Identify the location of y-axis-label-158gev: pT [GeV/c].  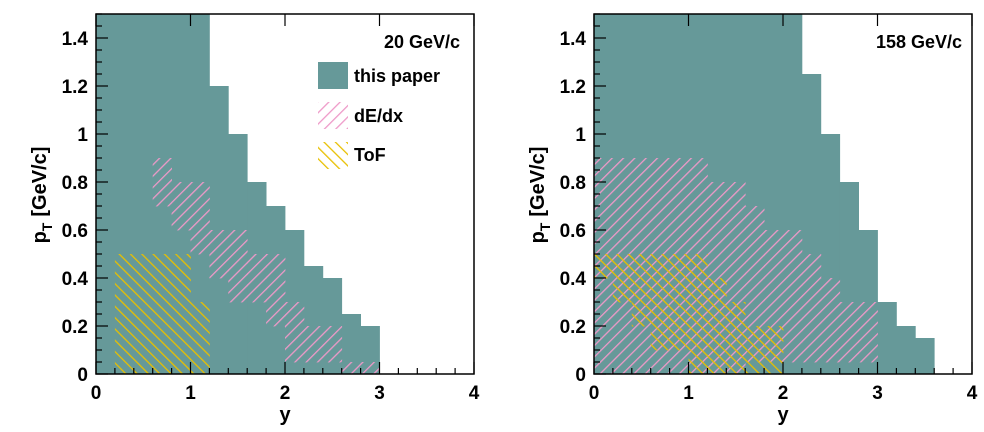
(540, 195).